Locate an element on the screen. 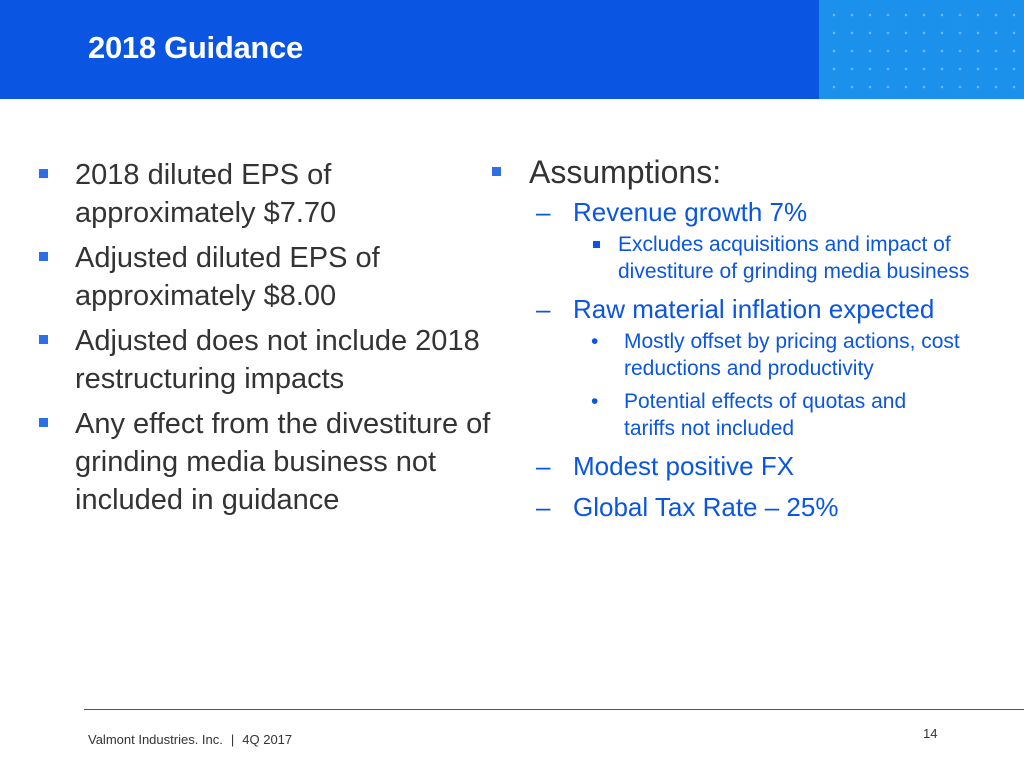 The image size is (1024, 768). assumption-text: Revenue growth 7% is located at coordinates (690, 212).